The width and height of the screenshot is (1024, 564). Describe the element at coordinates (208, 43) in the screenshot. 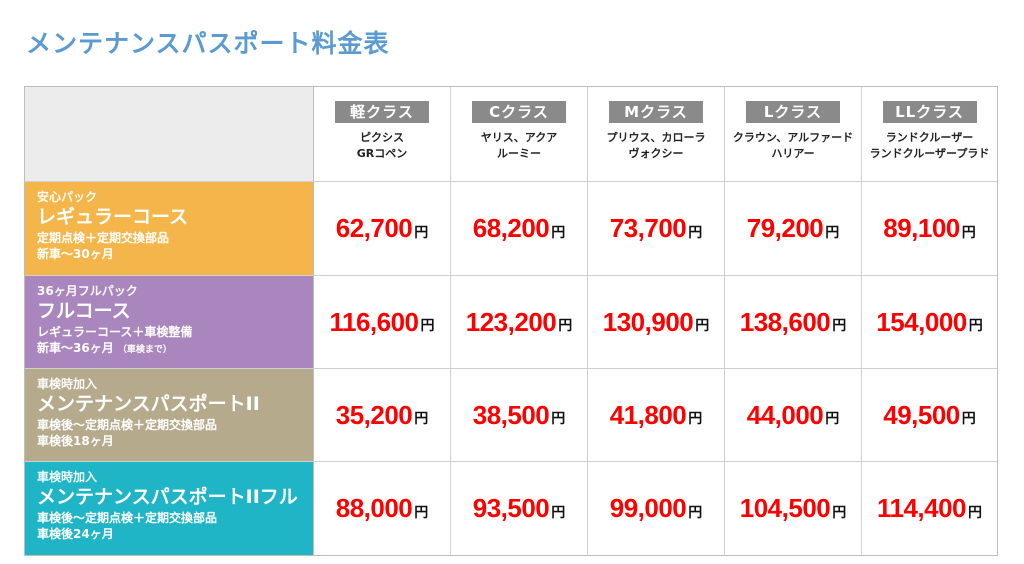

I see `page-title: メンテナンスパスポート料金表` at that location.